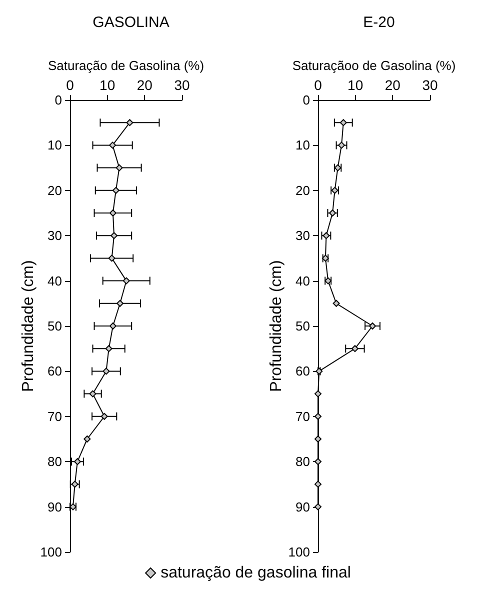 This screenshot has height=590, width=496. Describe the element at coordinates (255, 573) in the screenshot. I see `legend-label: saturação de gasolina final` at that location.